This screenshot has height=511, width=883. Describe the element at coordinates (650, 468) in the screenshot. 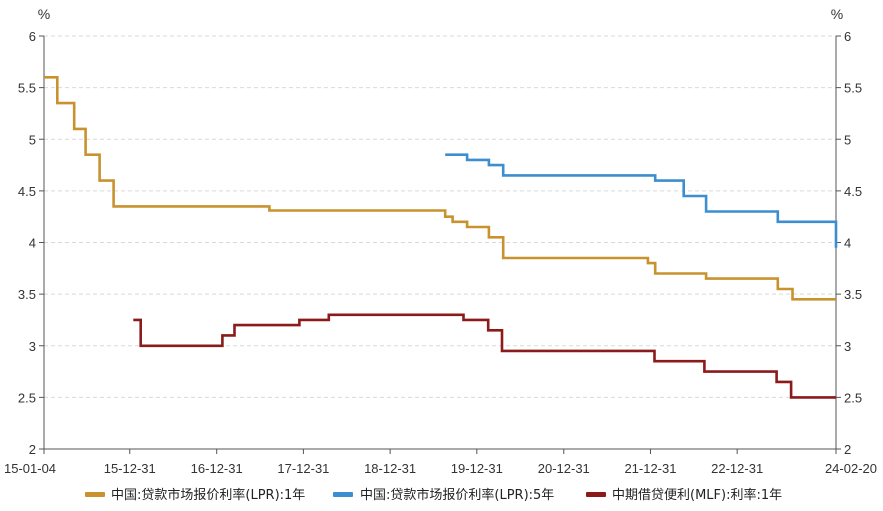

I see `x-tick-label: 21-12-31` at that location.